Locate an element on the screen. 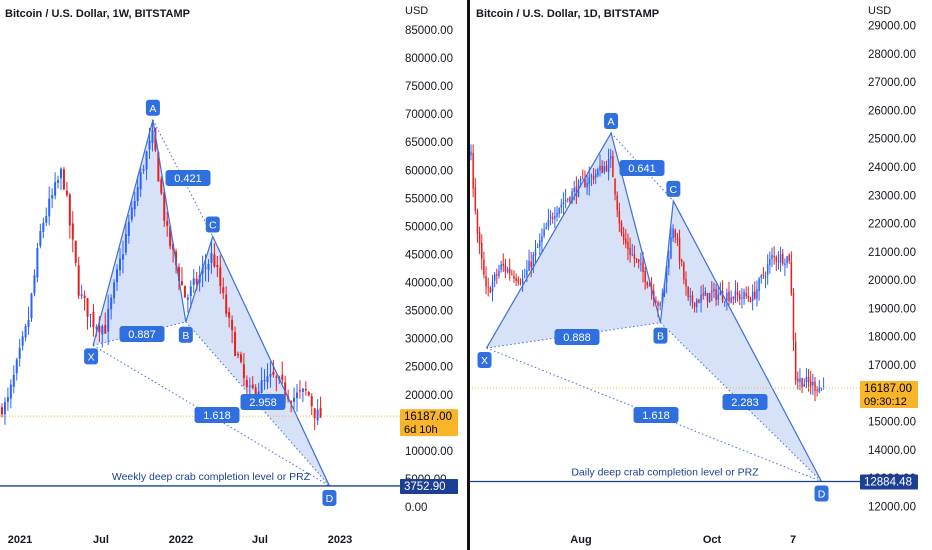 The height and width of the screenshot is (550, 932). y-tick-label: 65000.00 is located at coordinates (429, 143).